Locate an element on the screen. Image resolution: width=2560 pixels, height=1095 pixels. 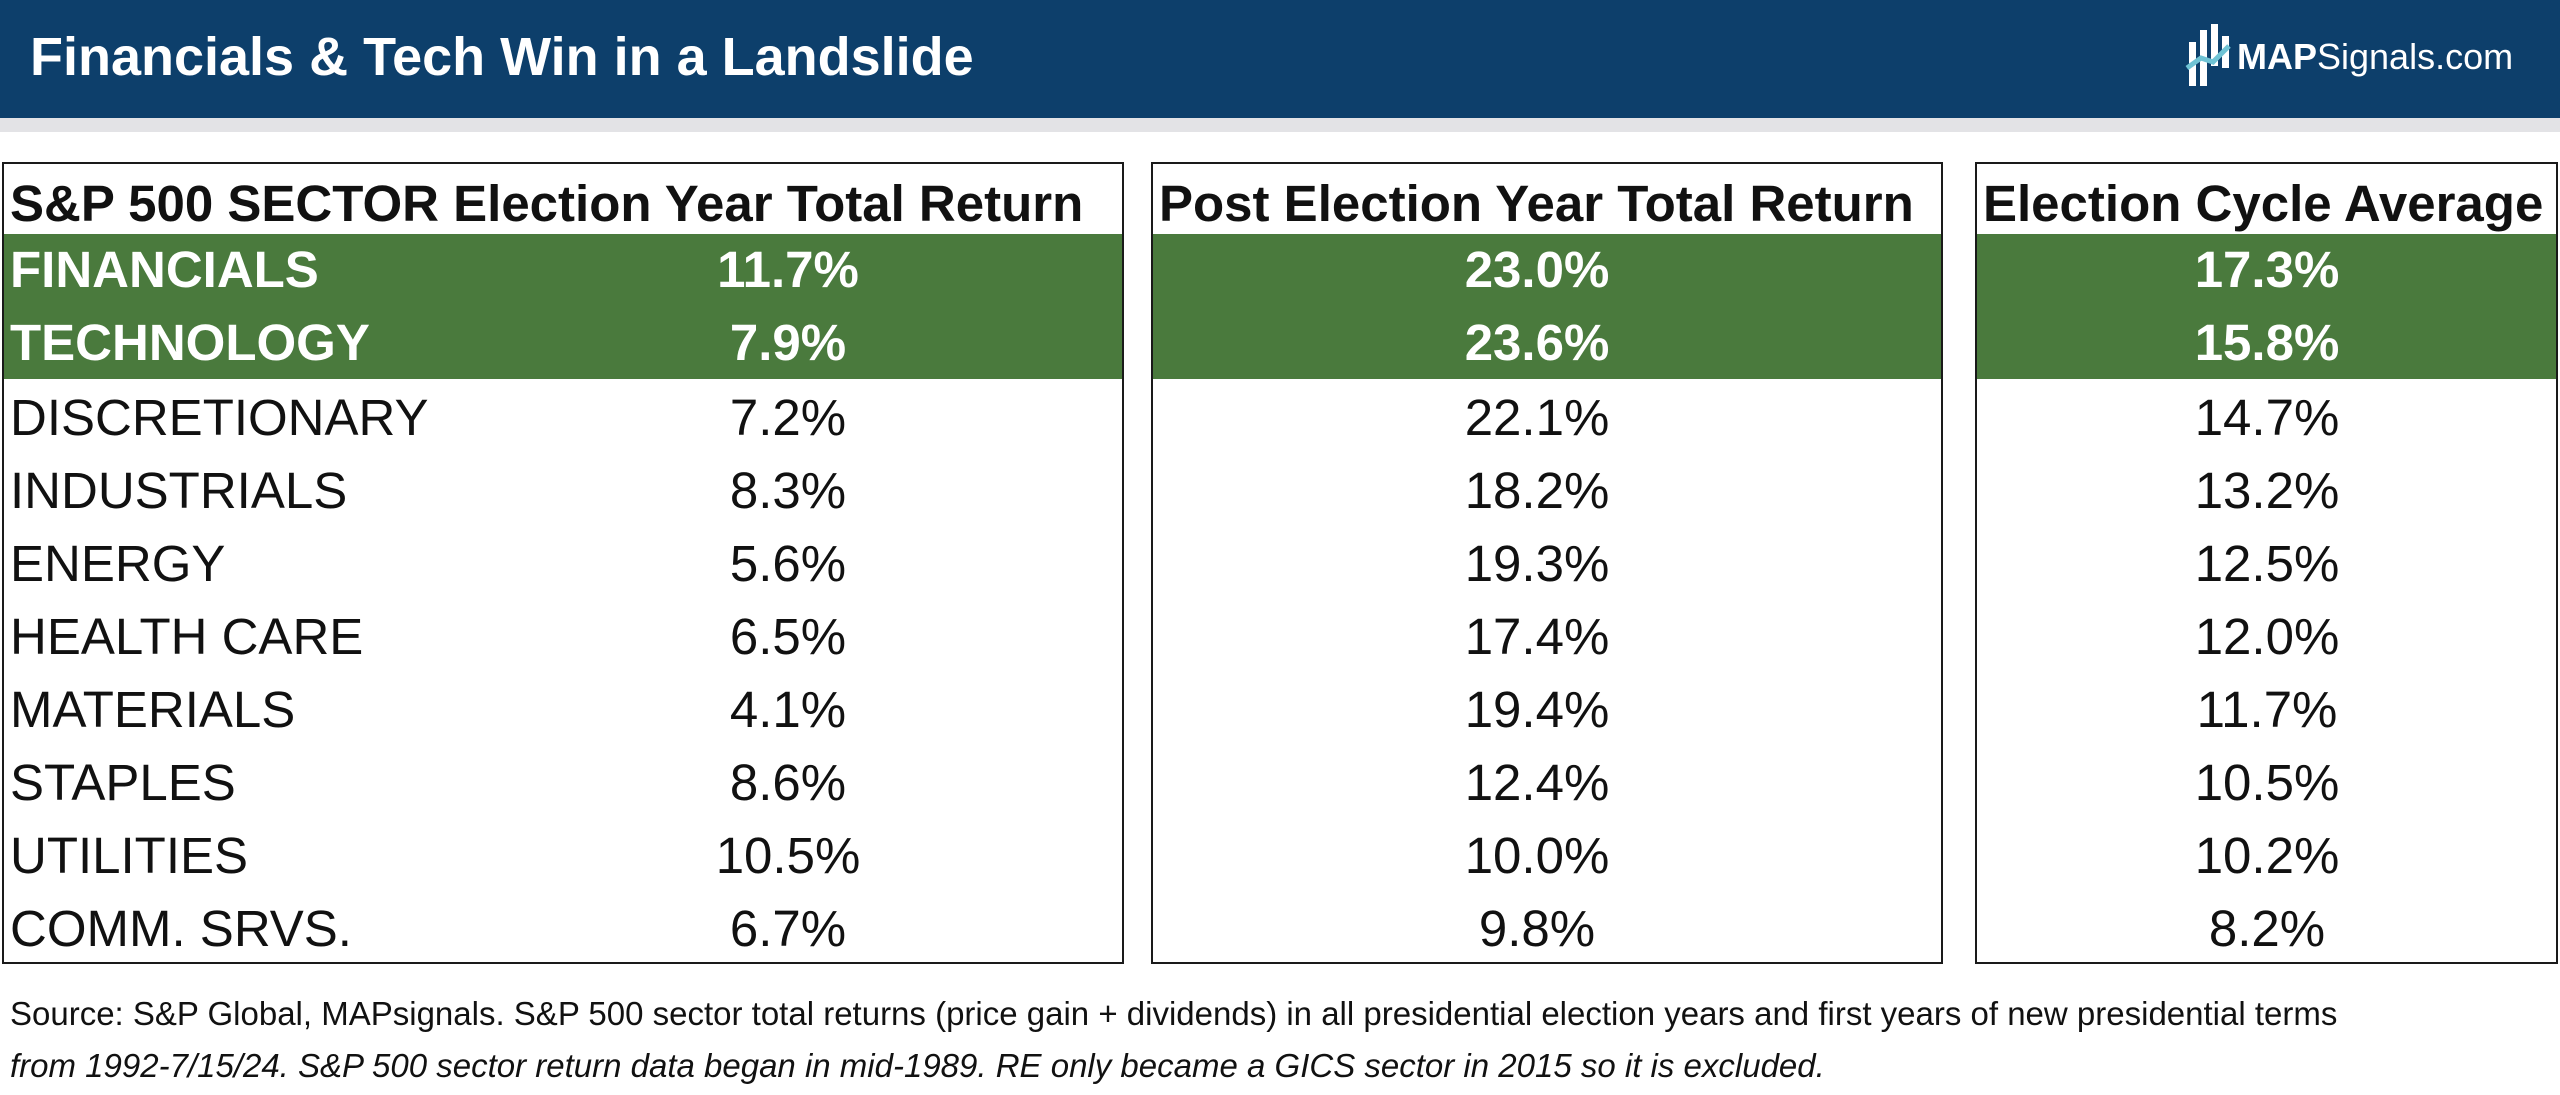
sector-label: HEALTH CARE is located at coordinates (187, 636).